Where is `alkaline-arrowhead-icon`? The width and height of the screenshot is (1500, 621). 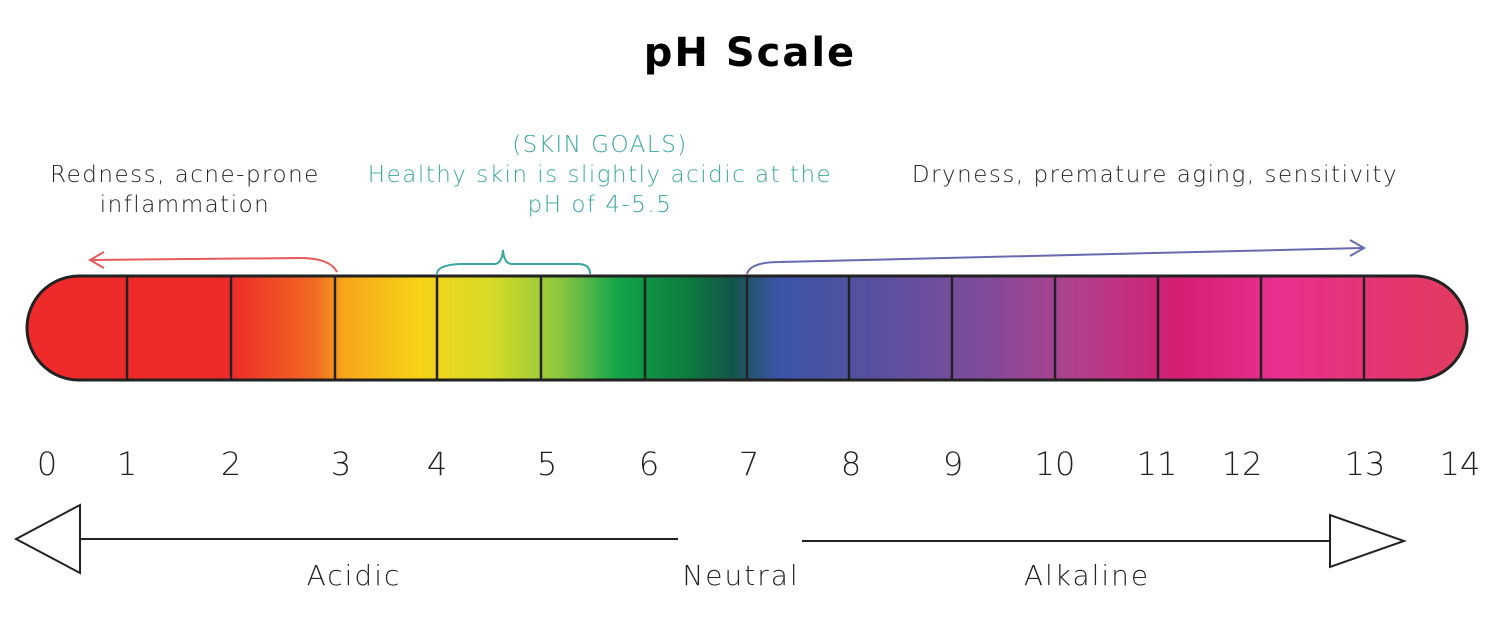
alkaline-arrowhead-icon is located at coordinates (1358, 248).